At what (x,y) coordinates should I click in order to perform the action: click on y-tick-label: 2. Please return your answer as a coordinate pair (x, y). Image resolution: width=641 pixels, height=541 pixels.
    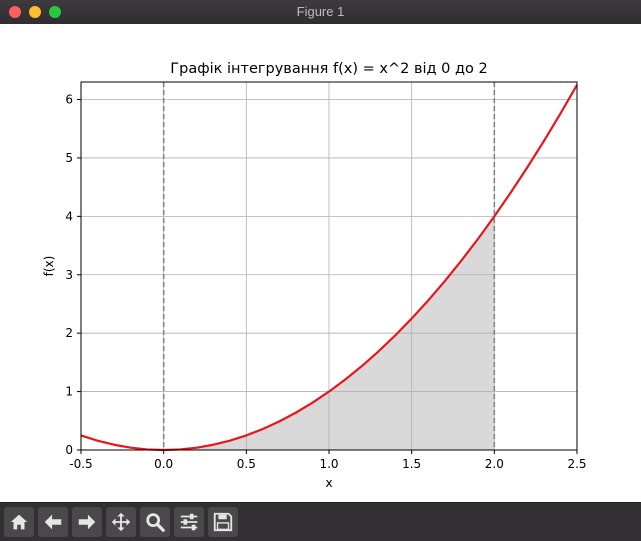
    Looking at the image, I should click on (69, 333).